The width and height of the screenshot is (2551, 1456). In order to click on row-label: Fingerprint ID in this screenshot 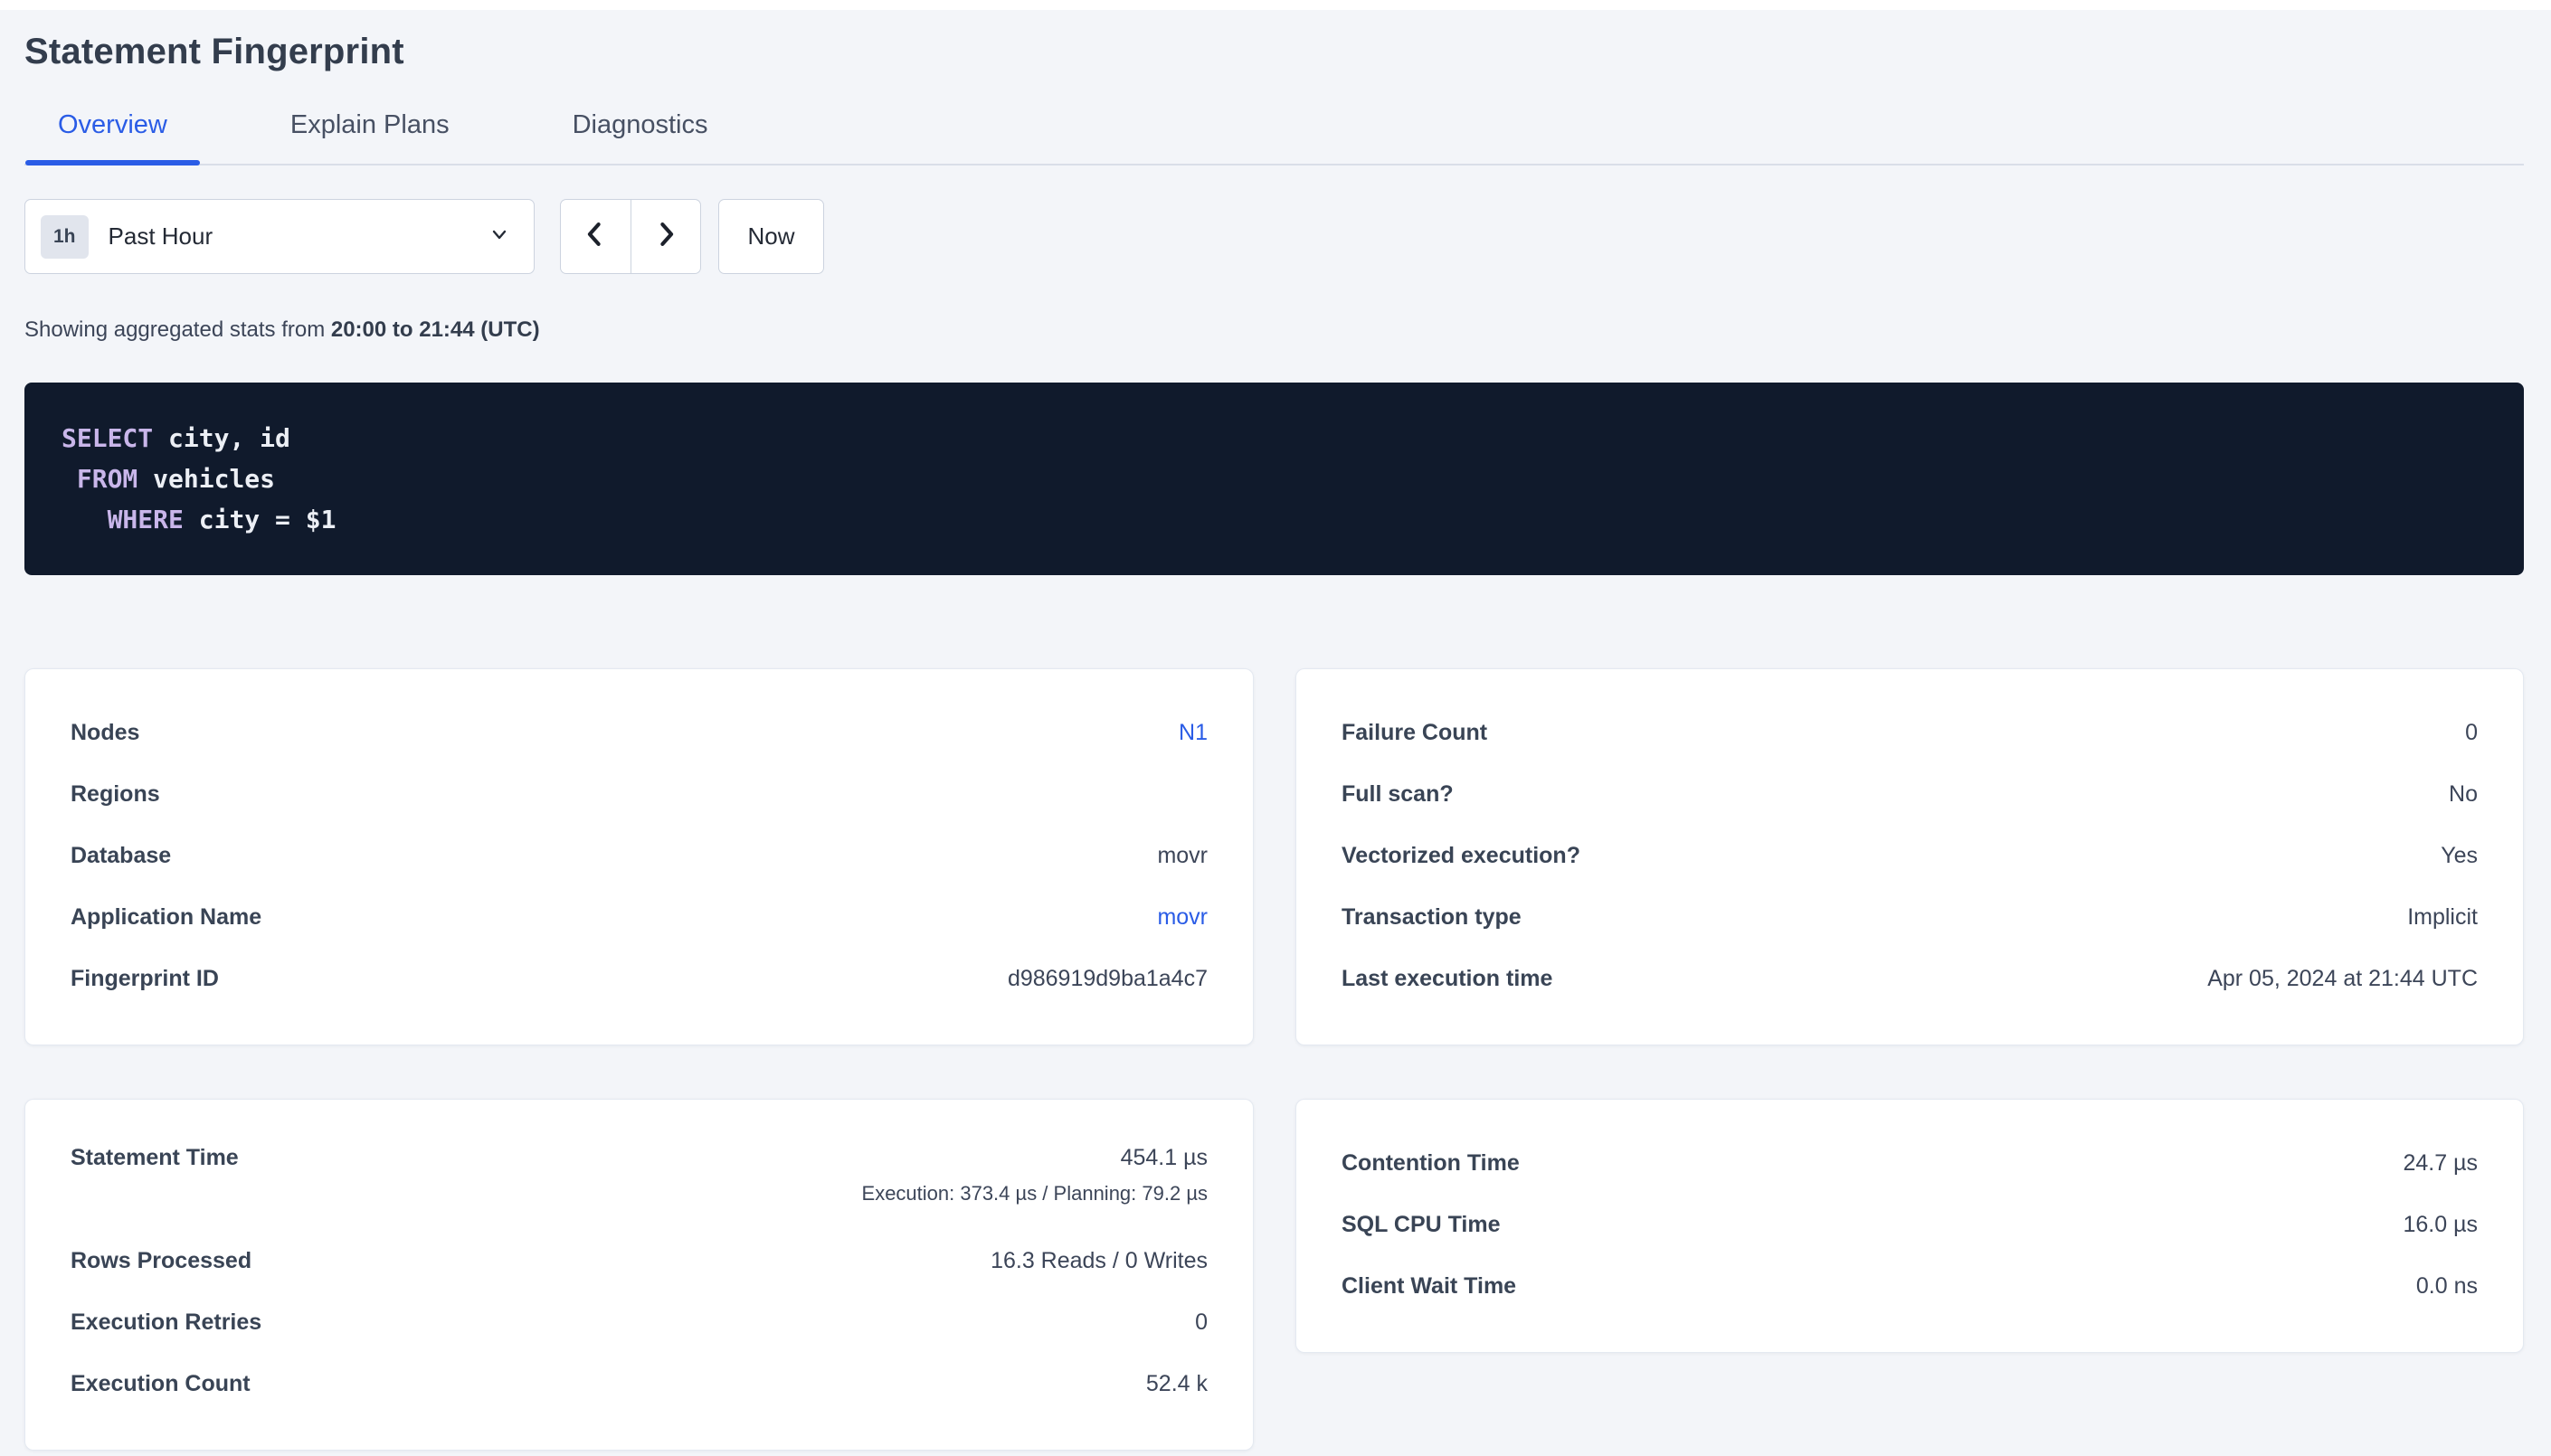, I will do `click(145, 978)`.